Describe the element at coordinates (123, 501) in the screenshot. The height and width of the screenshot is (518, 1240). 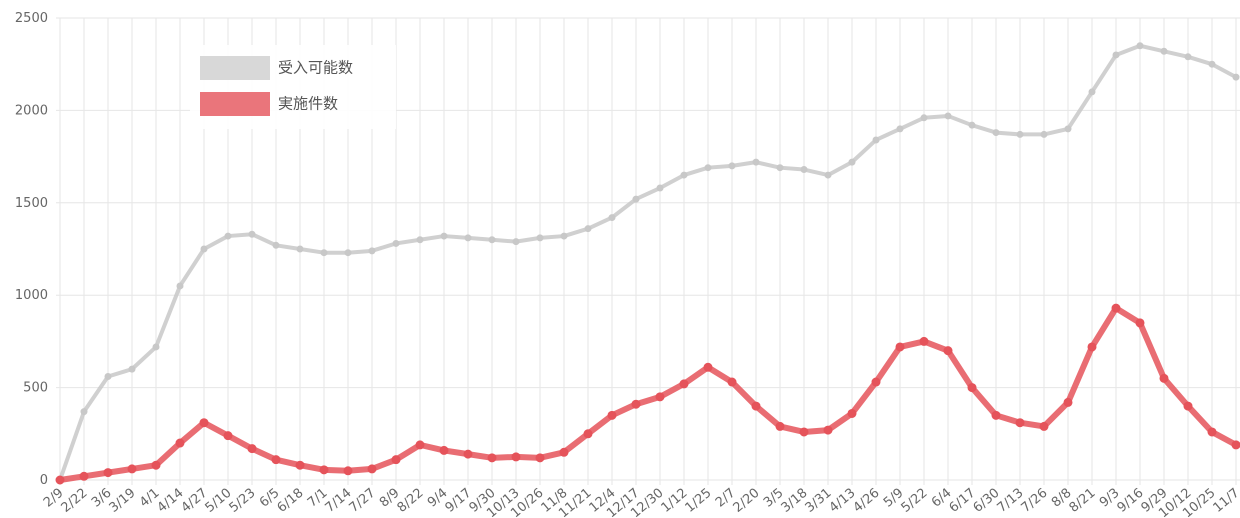
I see `x-tick-label: 3/19` at that location.